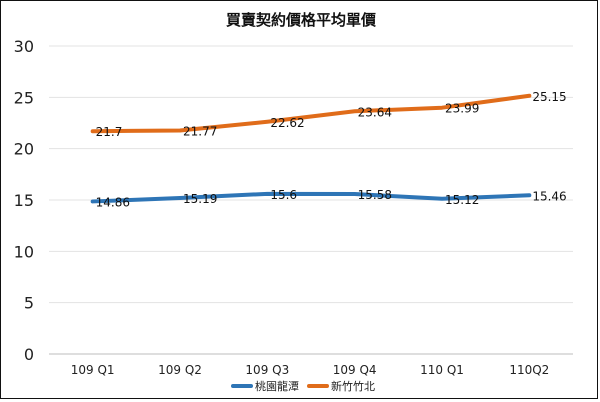 This screenshot has height=402, width=600. I want to click on data-label: 23.99, so click(462, 109).